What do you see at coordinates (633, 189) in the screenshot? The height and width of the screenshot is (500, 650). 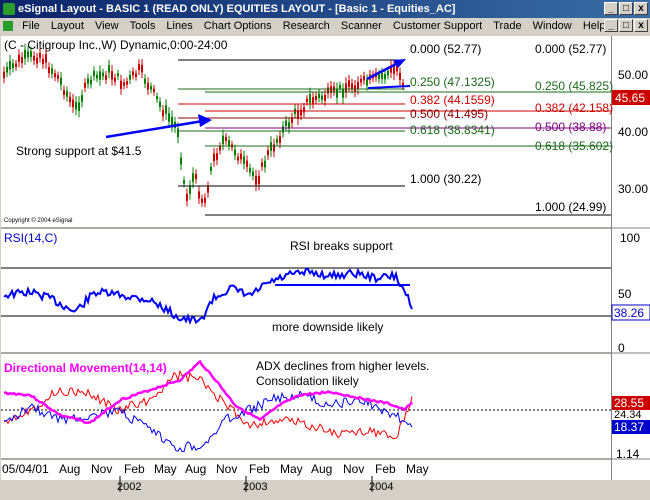 I see `price-axis-30: 30.00` at bounding box center [633, 189].